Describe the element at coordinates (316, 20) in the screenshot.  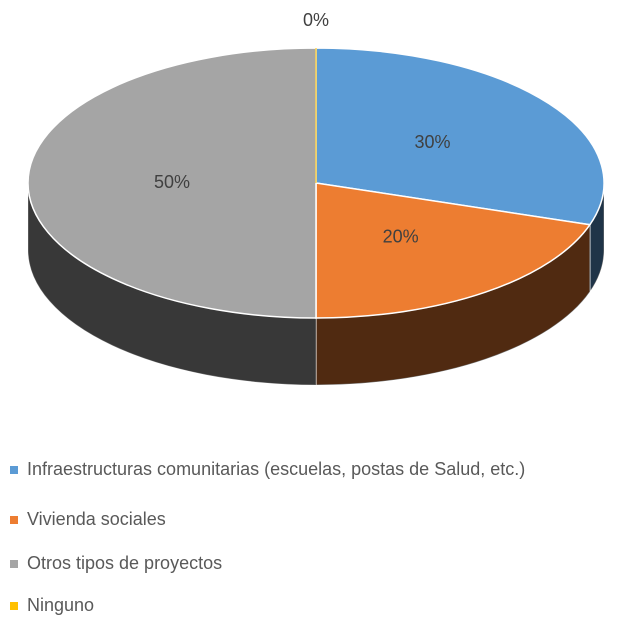
I see `data-label: 0%` at that location.